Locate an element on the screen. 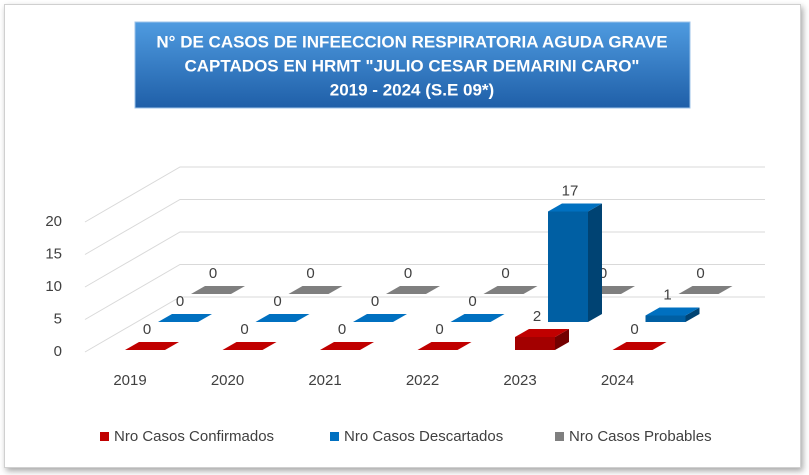  data-label: 1 is located at coordinates (667, 294).